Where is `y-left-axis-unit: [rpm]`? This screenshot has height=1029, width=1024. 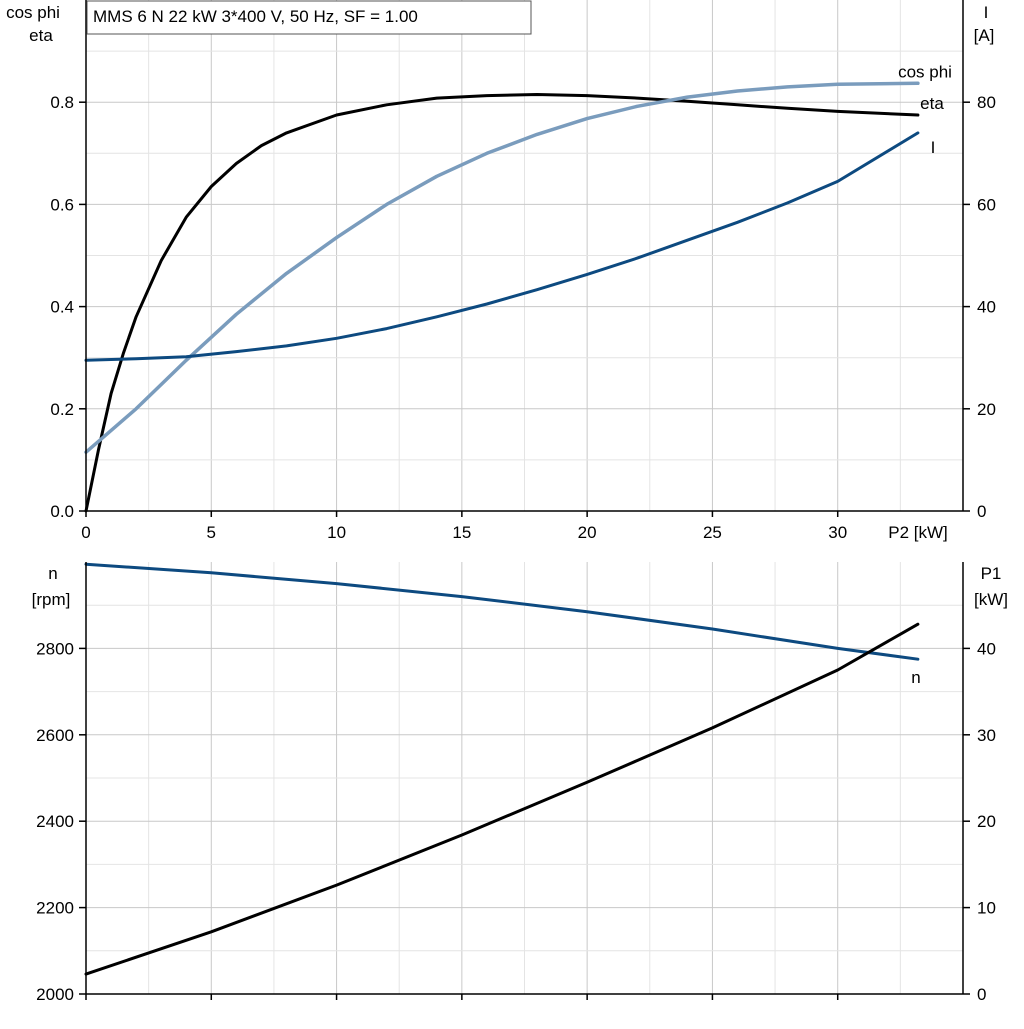 y-left-axis-unit: [rpm] is located at coordinates (51, 599).